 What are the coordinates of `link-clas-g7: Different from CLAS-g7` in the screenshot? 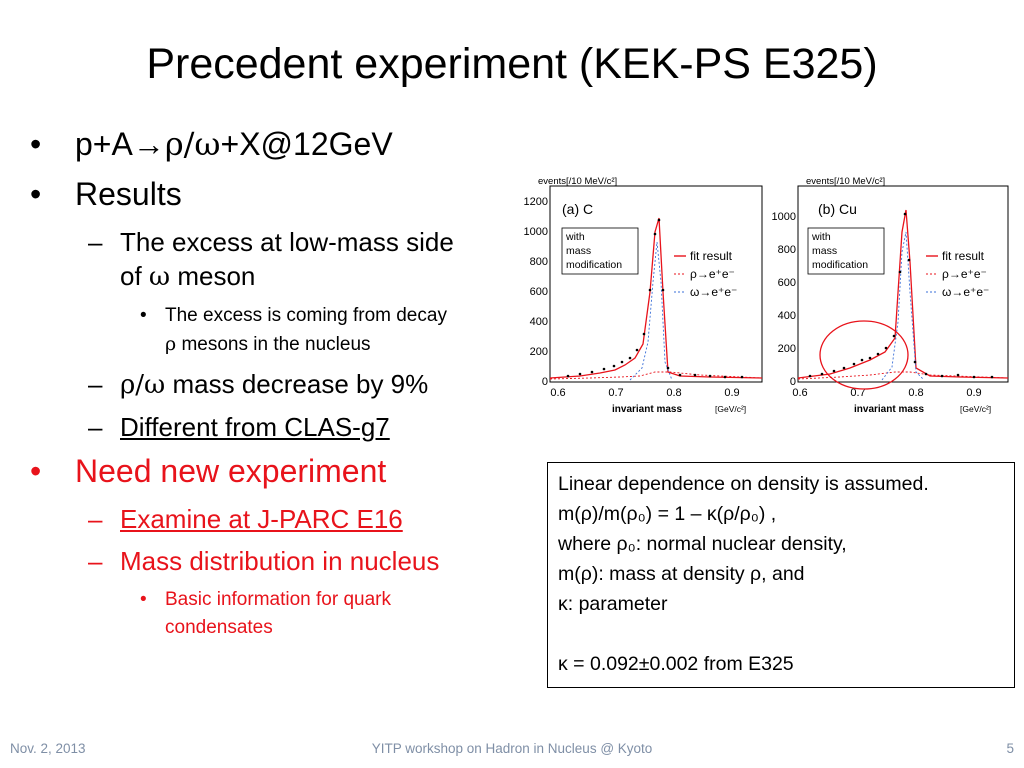 It's located at (255, 427).